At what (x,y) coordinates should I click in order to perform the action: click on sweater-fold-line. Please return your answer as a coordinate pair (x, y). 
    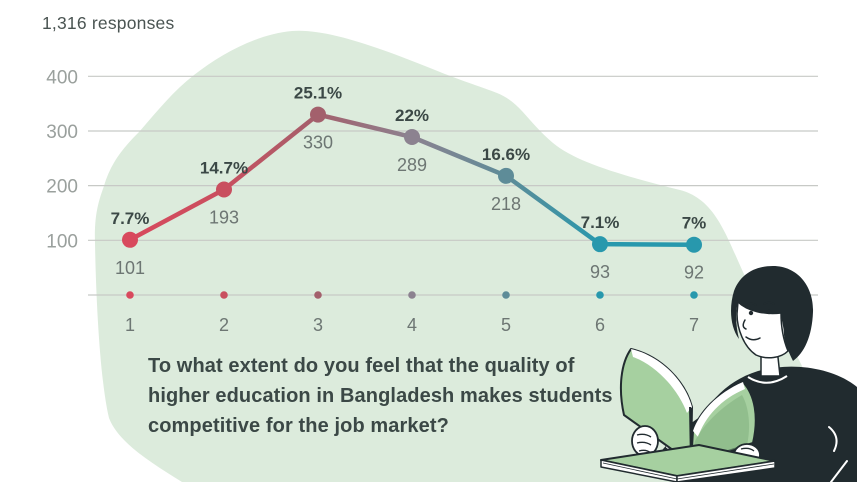
    Looking at the image, I should click on (757, 454).